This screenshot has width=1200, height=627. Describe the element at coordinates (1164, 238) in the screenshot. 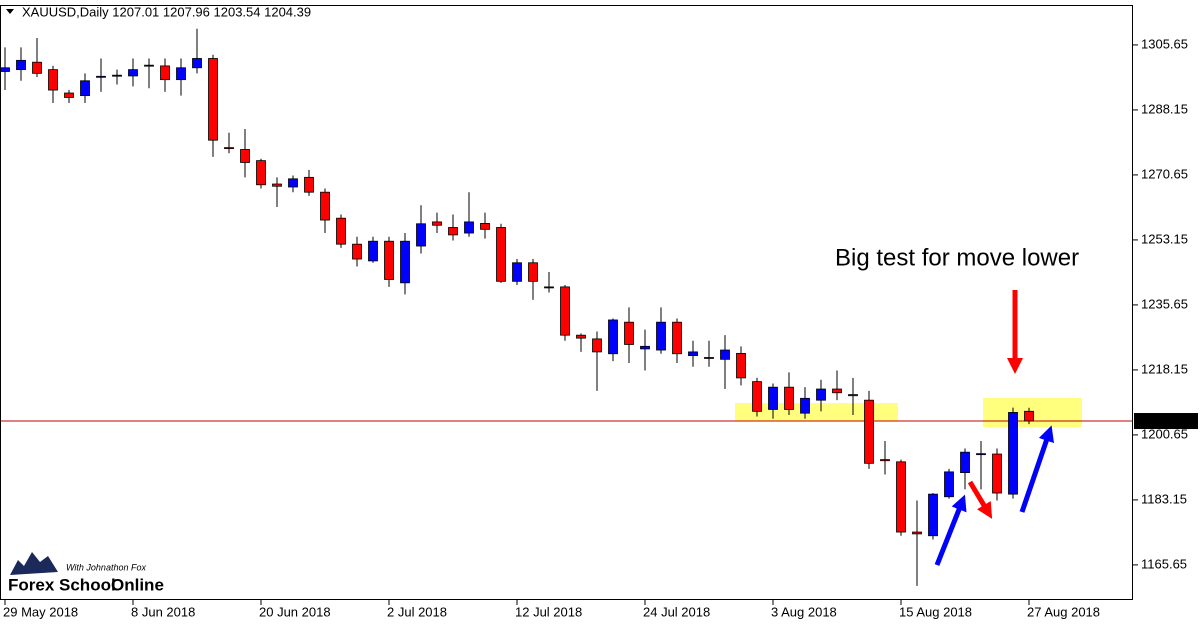

I see `y-tick-label: 1253.15` at that location.